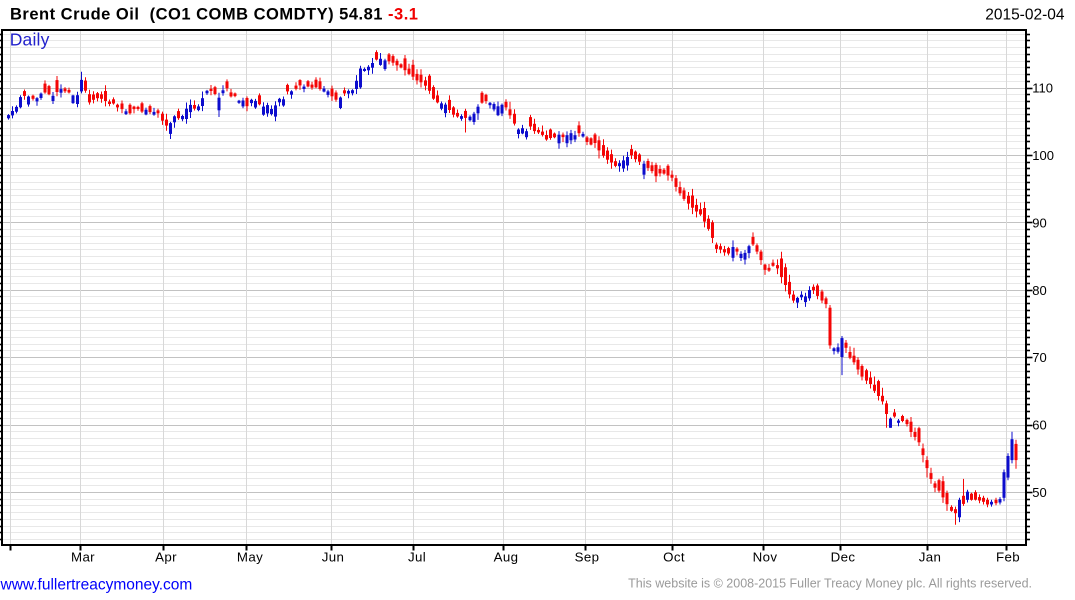 This screenshot has width=1075, height=600. What do you see at coordinates (166, 557) in the screenshot?
I see `svg-text: Apr` at bounding box center [166, 557].